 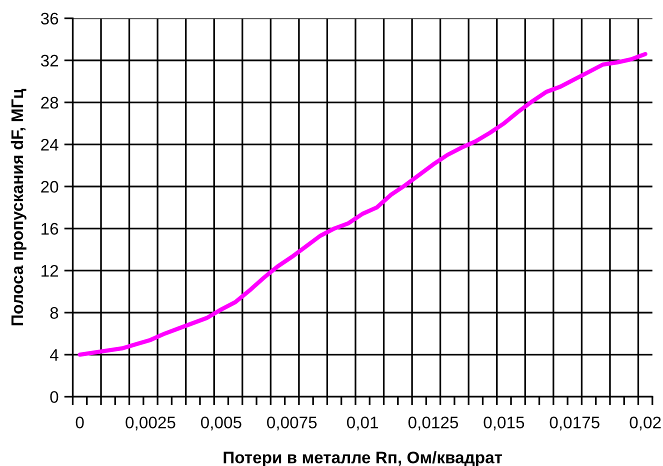 What do you see at coordinates (49, 144) in the screenshot?
I see `y-tick-label: 24` at bounding box center [49, 144].